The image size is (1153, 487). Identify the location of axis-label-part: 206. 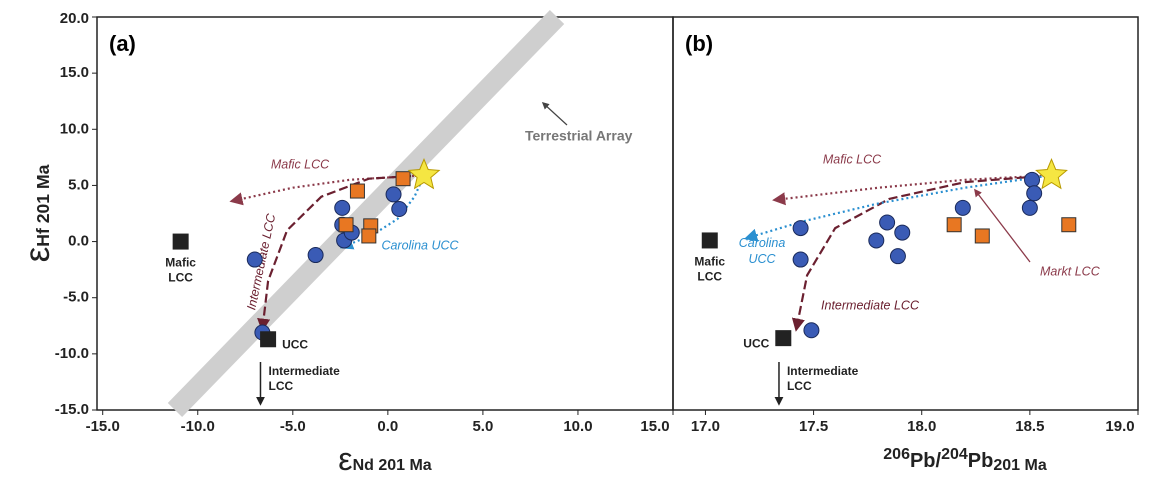
(896, 454).